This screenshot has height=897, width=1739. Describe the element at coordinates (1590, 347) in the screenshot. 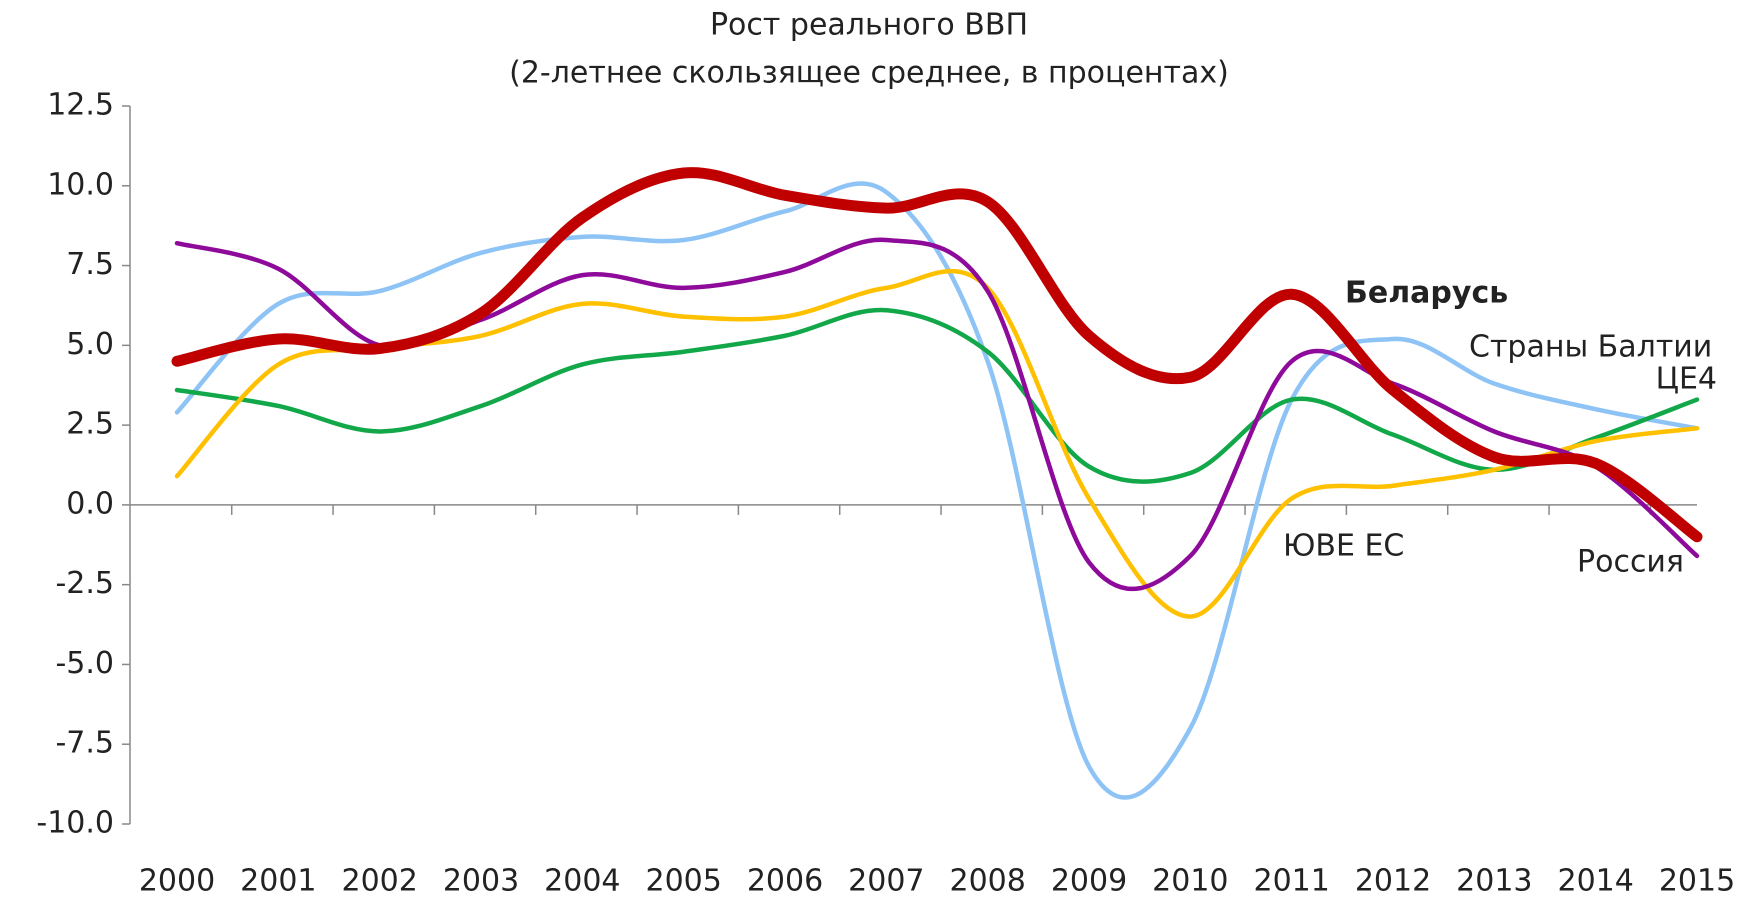

I see `series-label: Страны Балтии` at that location.